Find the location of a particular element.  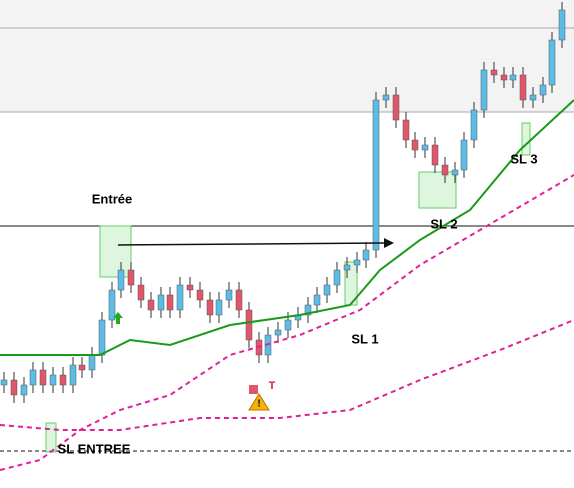

arrow-head is located at coordinates (389, 243).